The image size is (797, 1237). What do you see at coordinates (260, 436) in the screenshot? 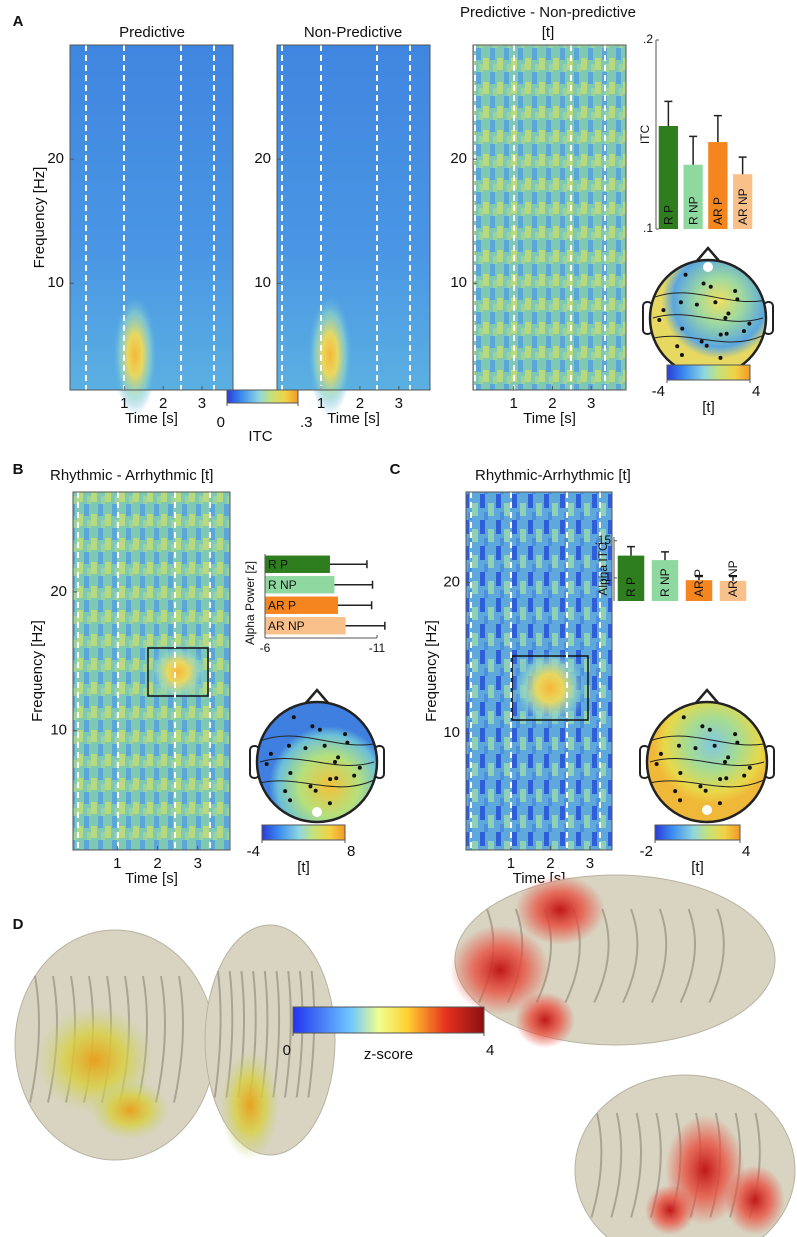
I see `colorbar-label: ITC` at bounding box center [260, 436].